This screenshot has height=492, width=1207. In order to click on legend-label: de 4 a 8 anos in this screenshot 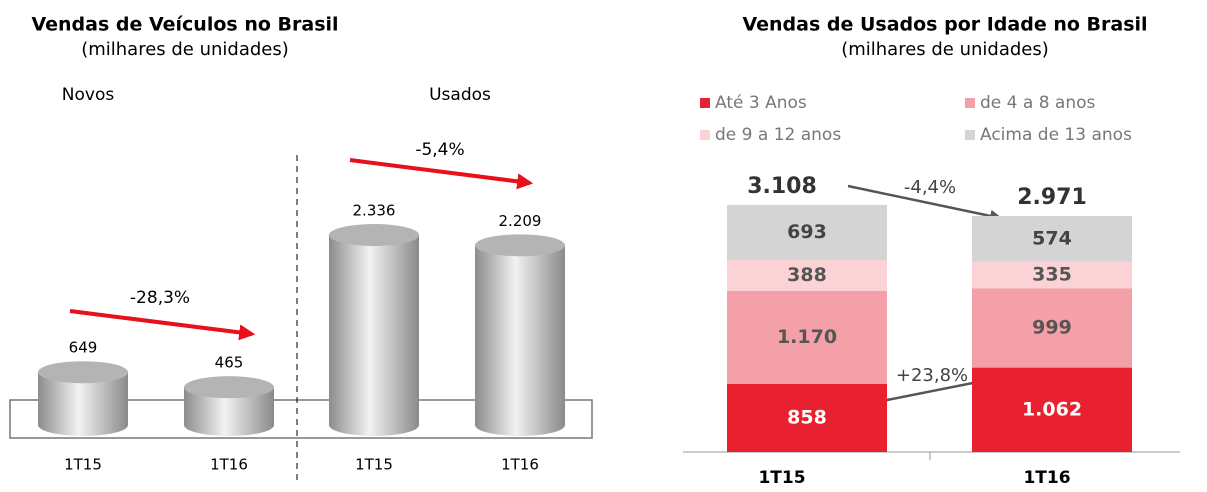, I will do `click(1038, 103)`.